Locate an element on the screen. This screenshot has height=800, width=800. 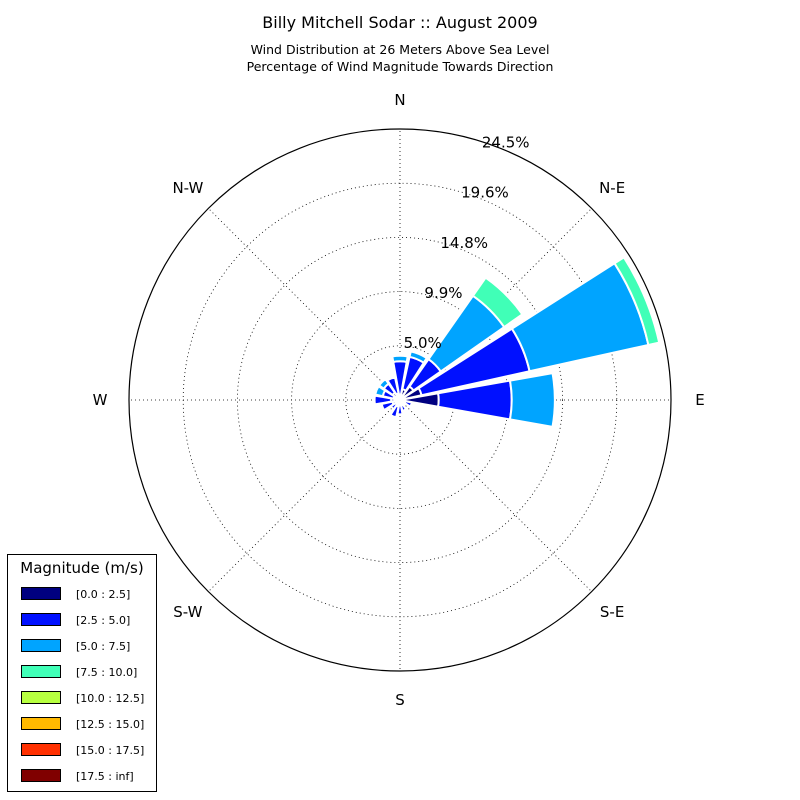
direction-label: N-E is located at coordinates (612, 188).